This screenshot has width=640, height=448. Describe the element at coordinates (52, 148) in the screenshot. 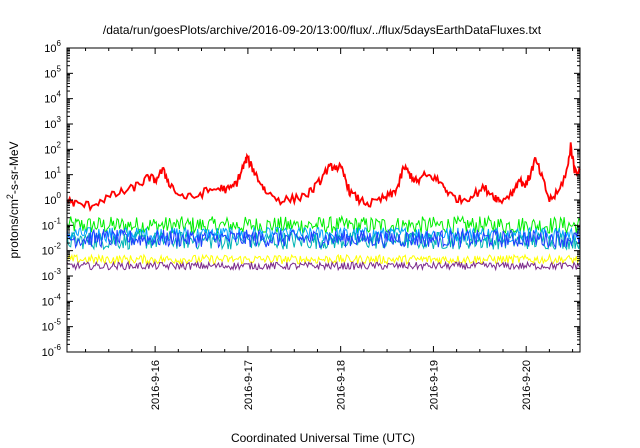

I see `y-tick-label: 10²` at that location.